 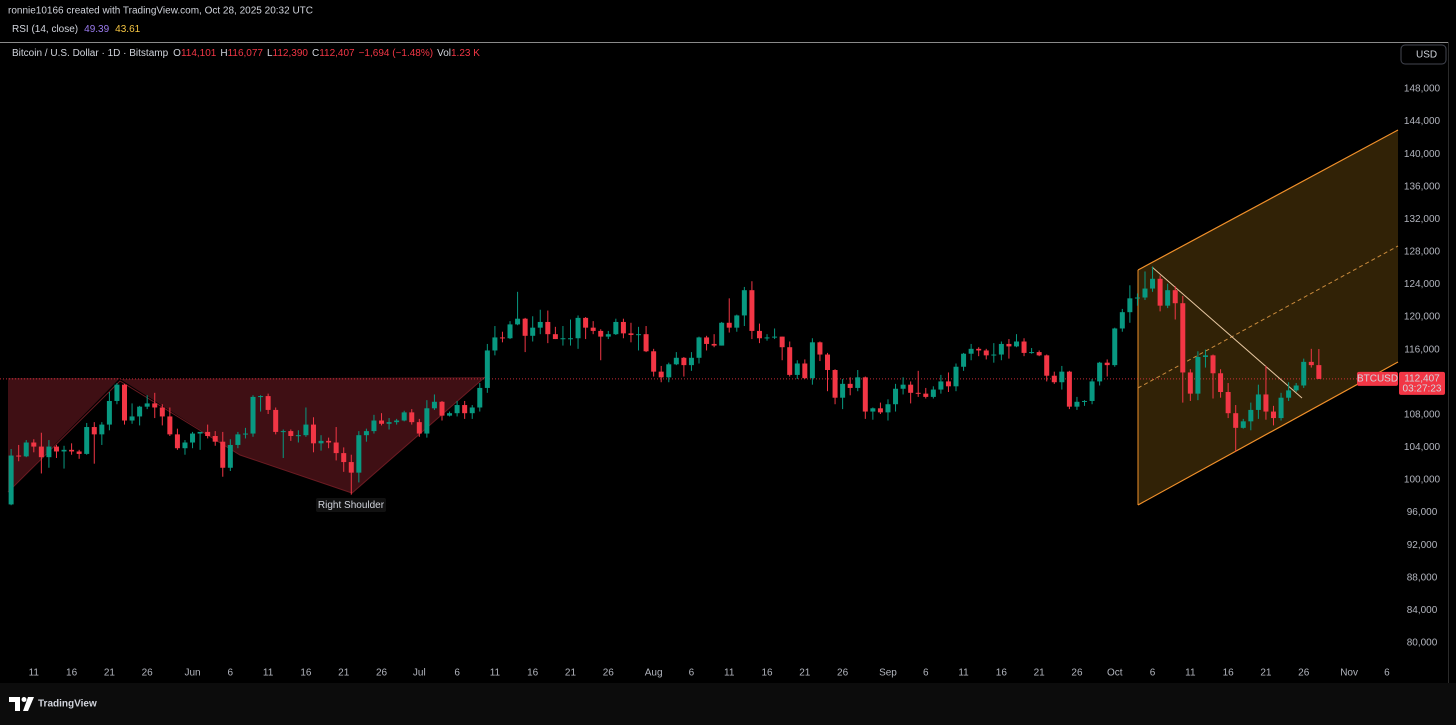 I want to click on y-tick-label: 100,000, so click(x=1422, y=480).